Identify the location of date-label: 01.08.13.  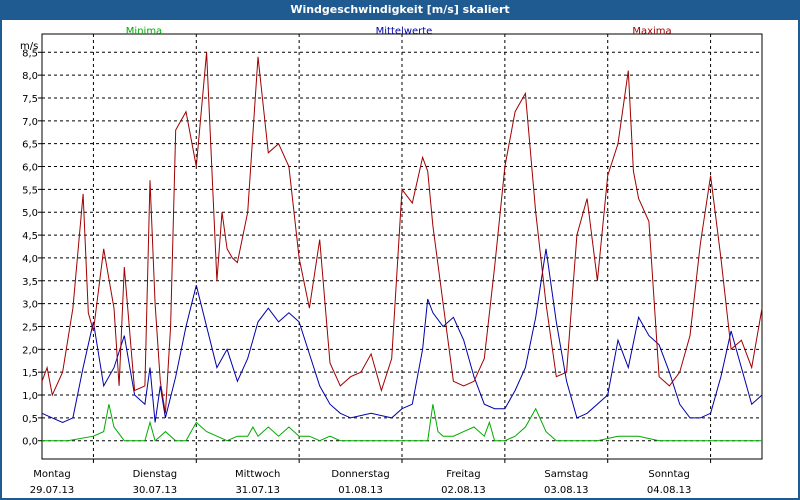
(360, 490).